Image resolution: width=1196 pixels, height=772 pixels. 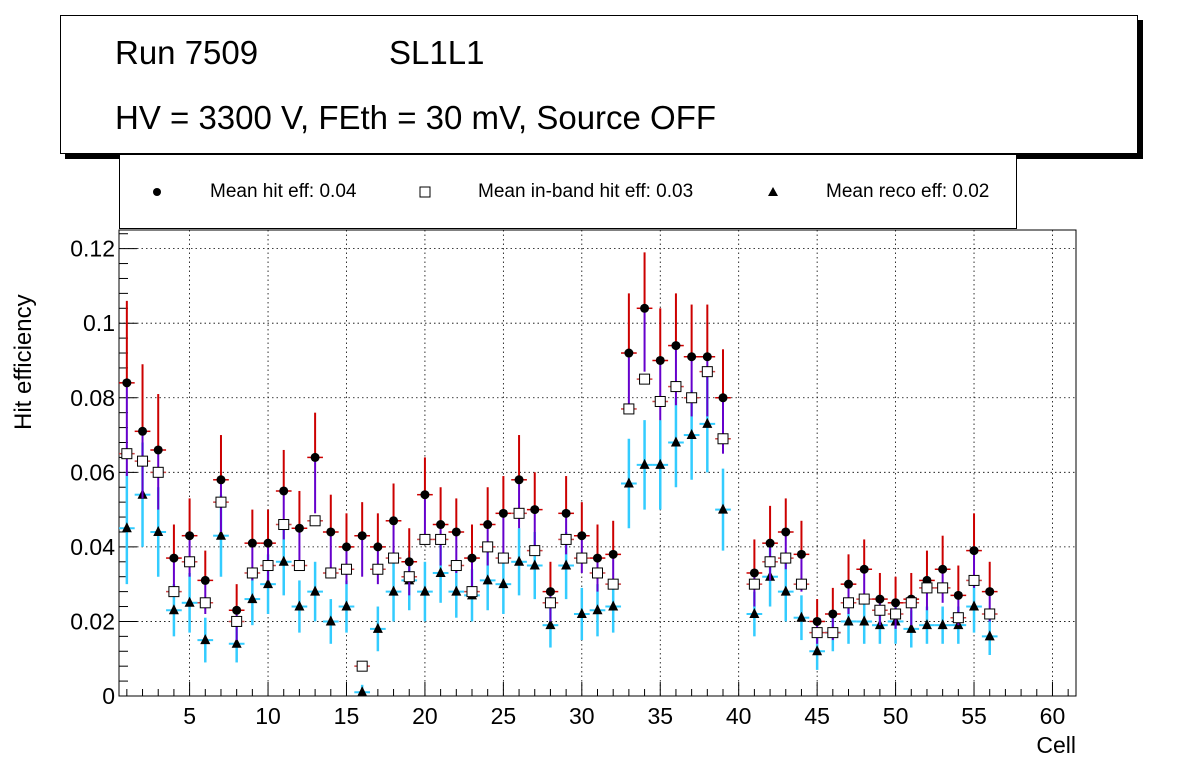 What do you see at coordinates (268, 716) in the screenshot?
I see `x-tick-label: 10` at bounding box center [268, 716].